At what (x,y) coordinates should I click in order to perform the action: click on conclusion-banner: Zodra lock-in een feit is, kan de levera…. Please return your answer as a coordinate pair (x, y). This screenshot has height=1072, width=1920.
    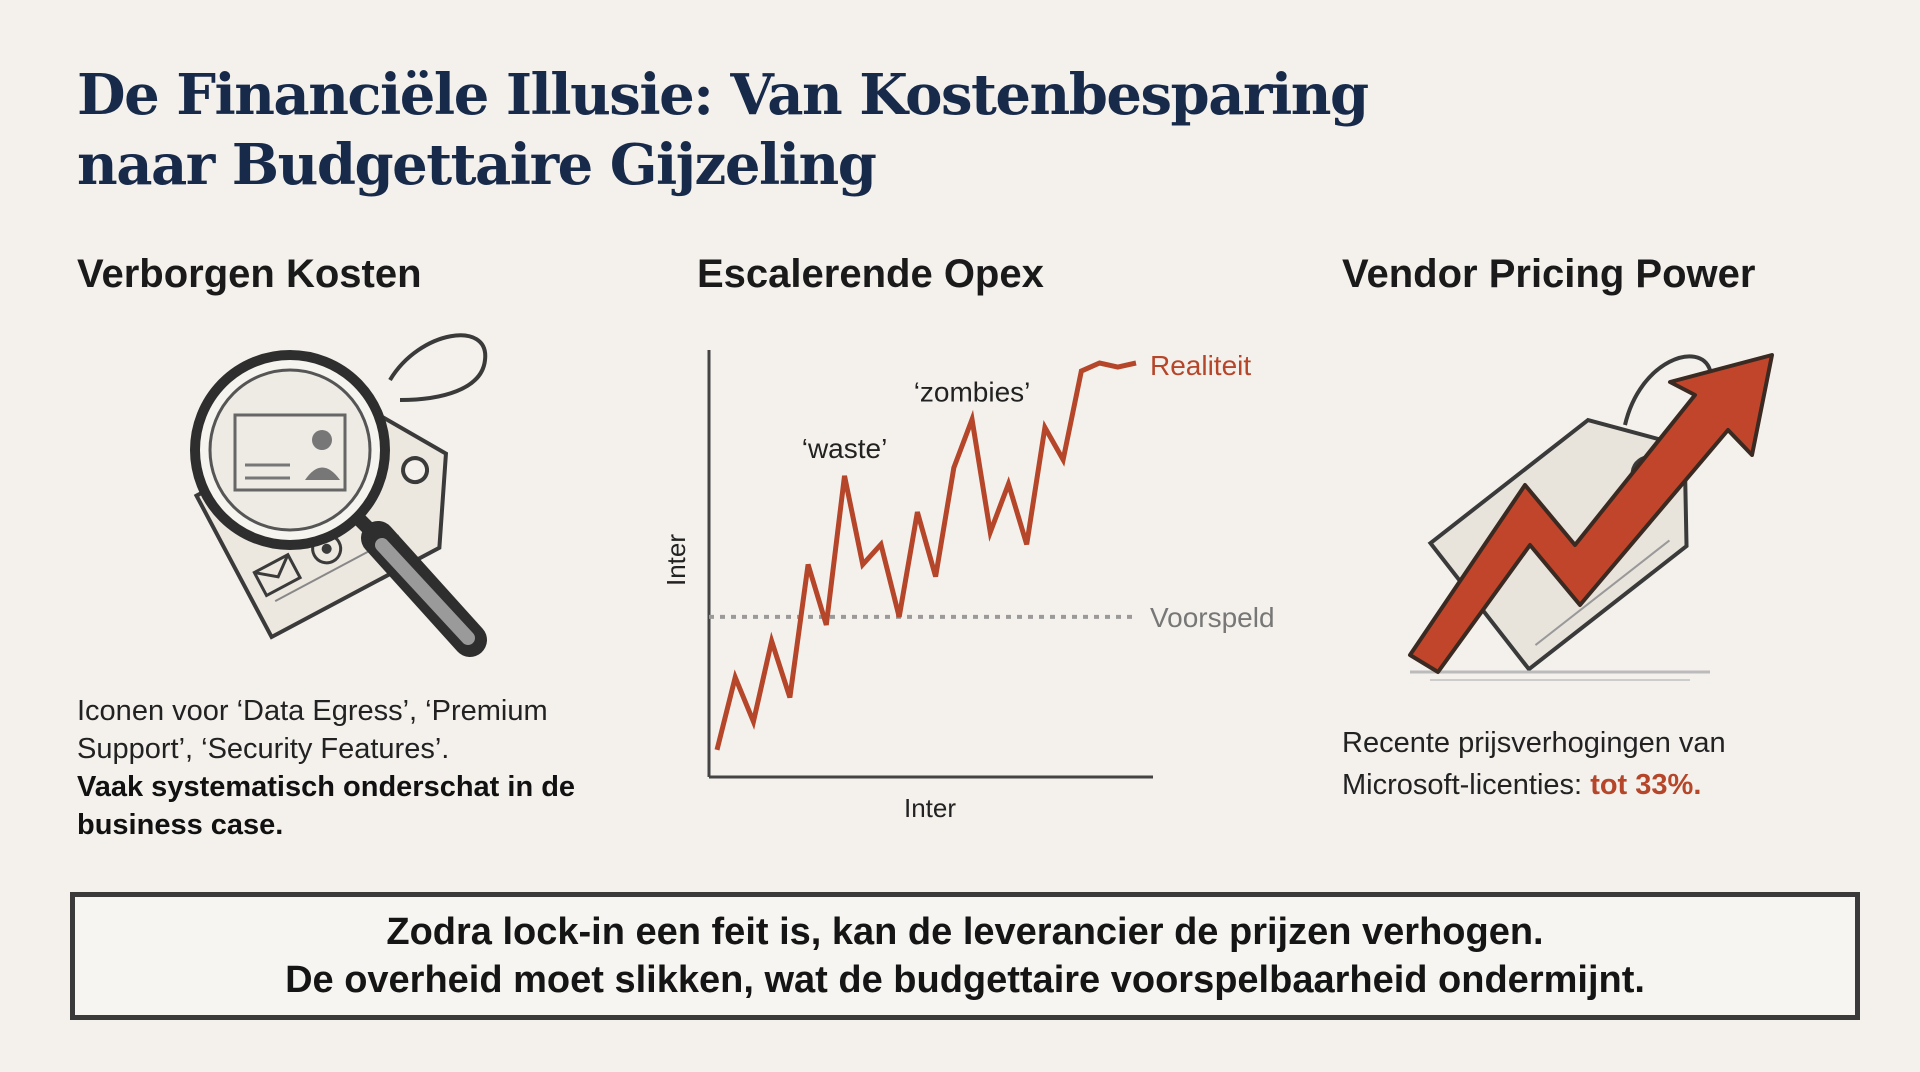
    Looking at the image, I should click on (965, 956).